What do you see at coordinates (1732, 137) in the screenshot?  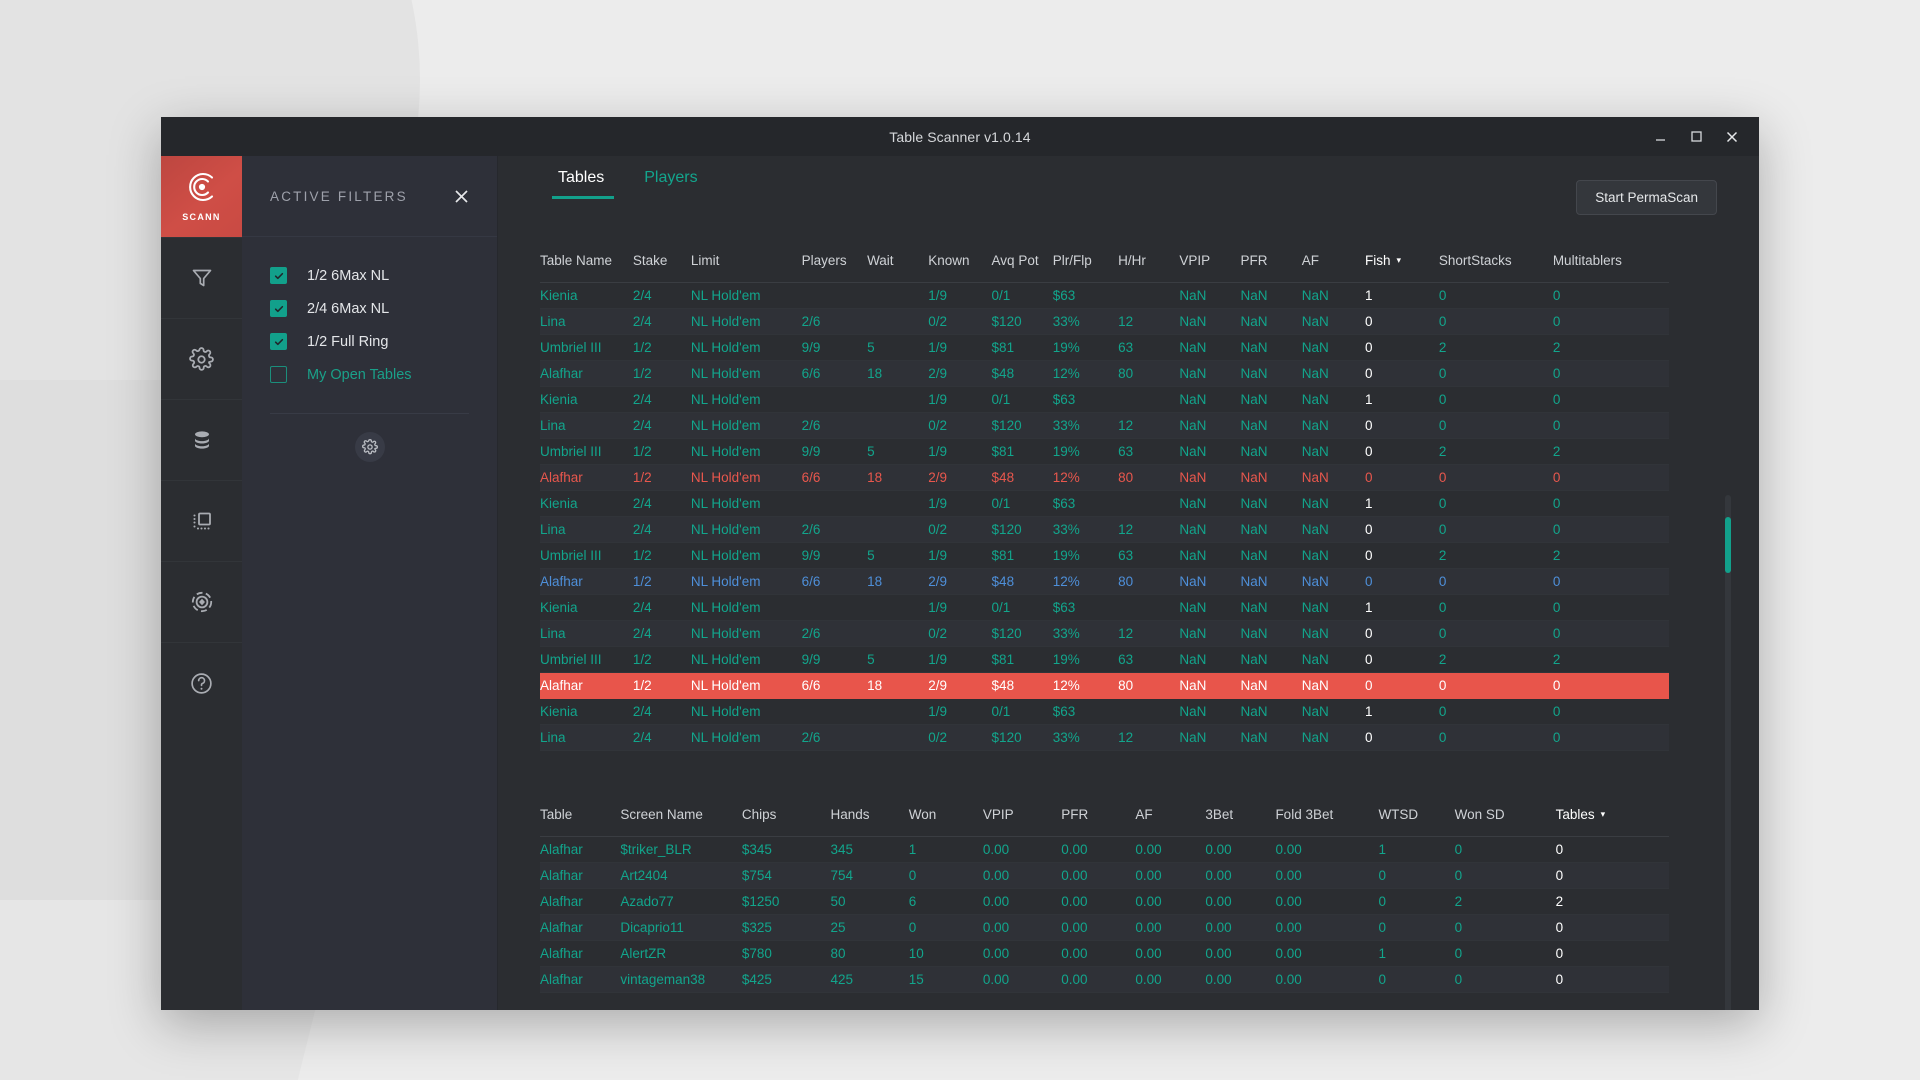 I see `close-button` at bounding box center [1732, 137].